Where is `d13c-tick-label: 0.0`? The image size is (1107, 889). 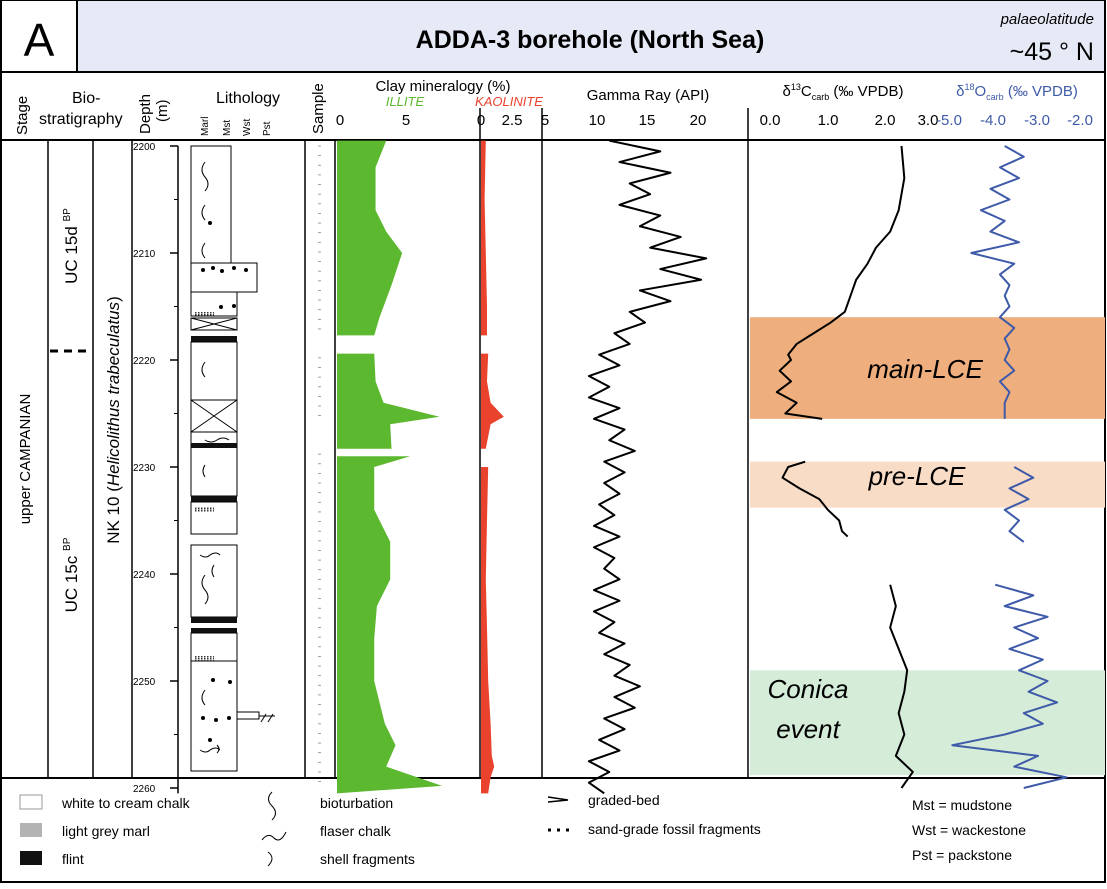
d13c-tick-label: 0.0 is located at coordinates (770, 120).